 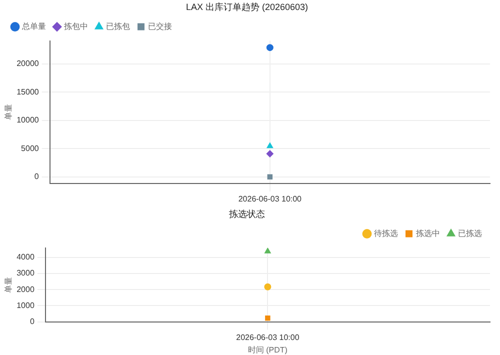 What do you see at coordinates (470, 233) in the screenshot?
I see `legend-label: 已拣选` at bounding box center [470, 233].